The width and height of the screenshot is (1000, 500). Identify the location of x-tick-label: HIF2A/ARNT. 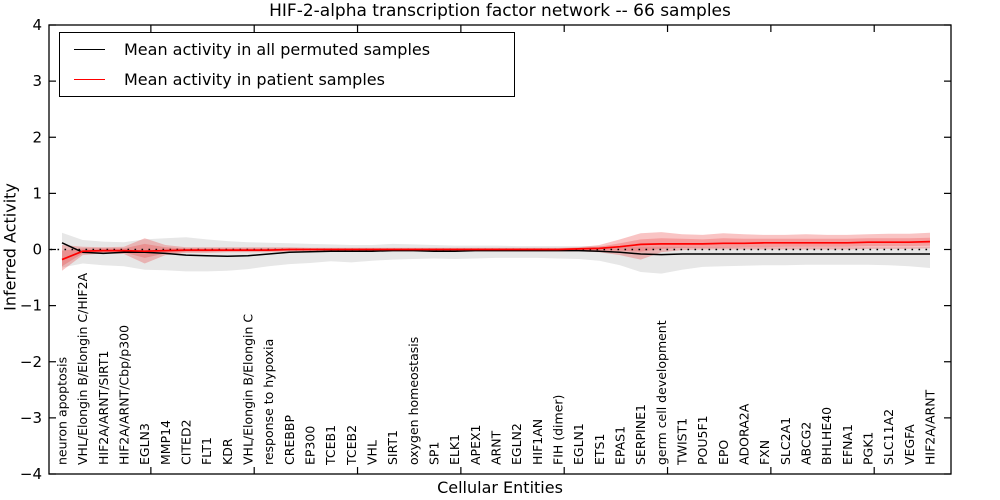
(930, 427).